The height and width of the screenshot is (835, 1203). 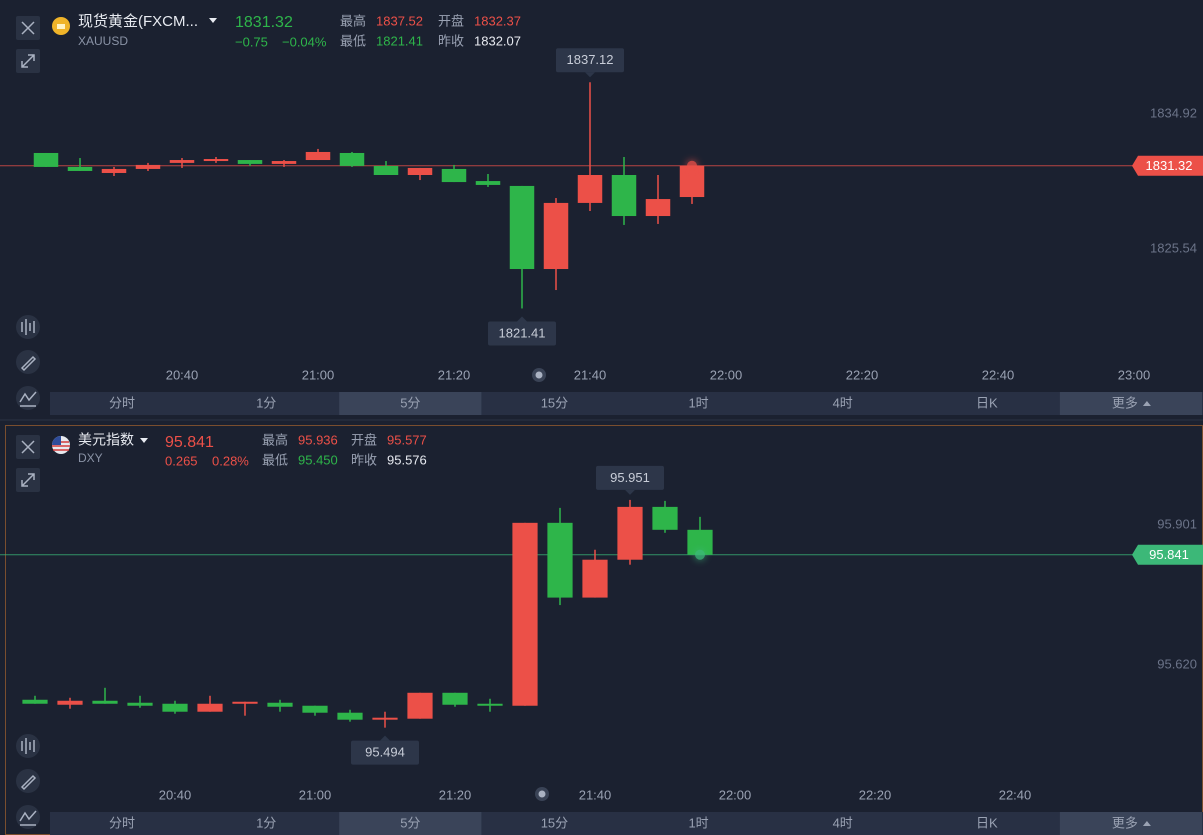 What do you see at coordinates (103, 41) in the screenshot?
I see `symbol-code: XAUUSD` at bounding box center [103, 41].